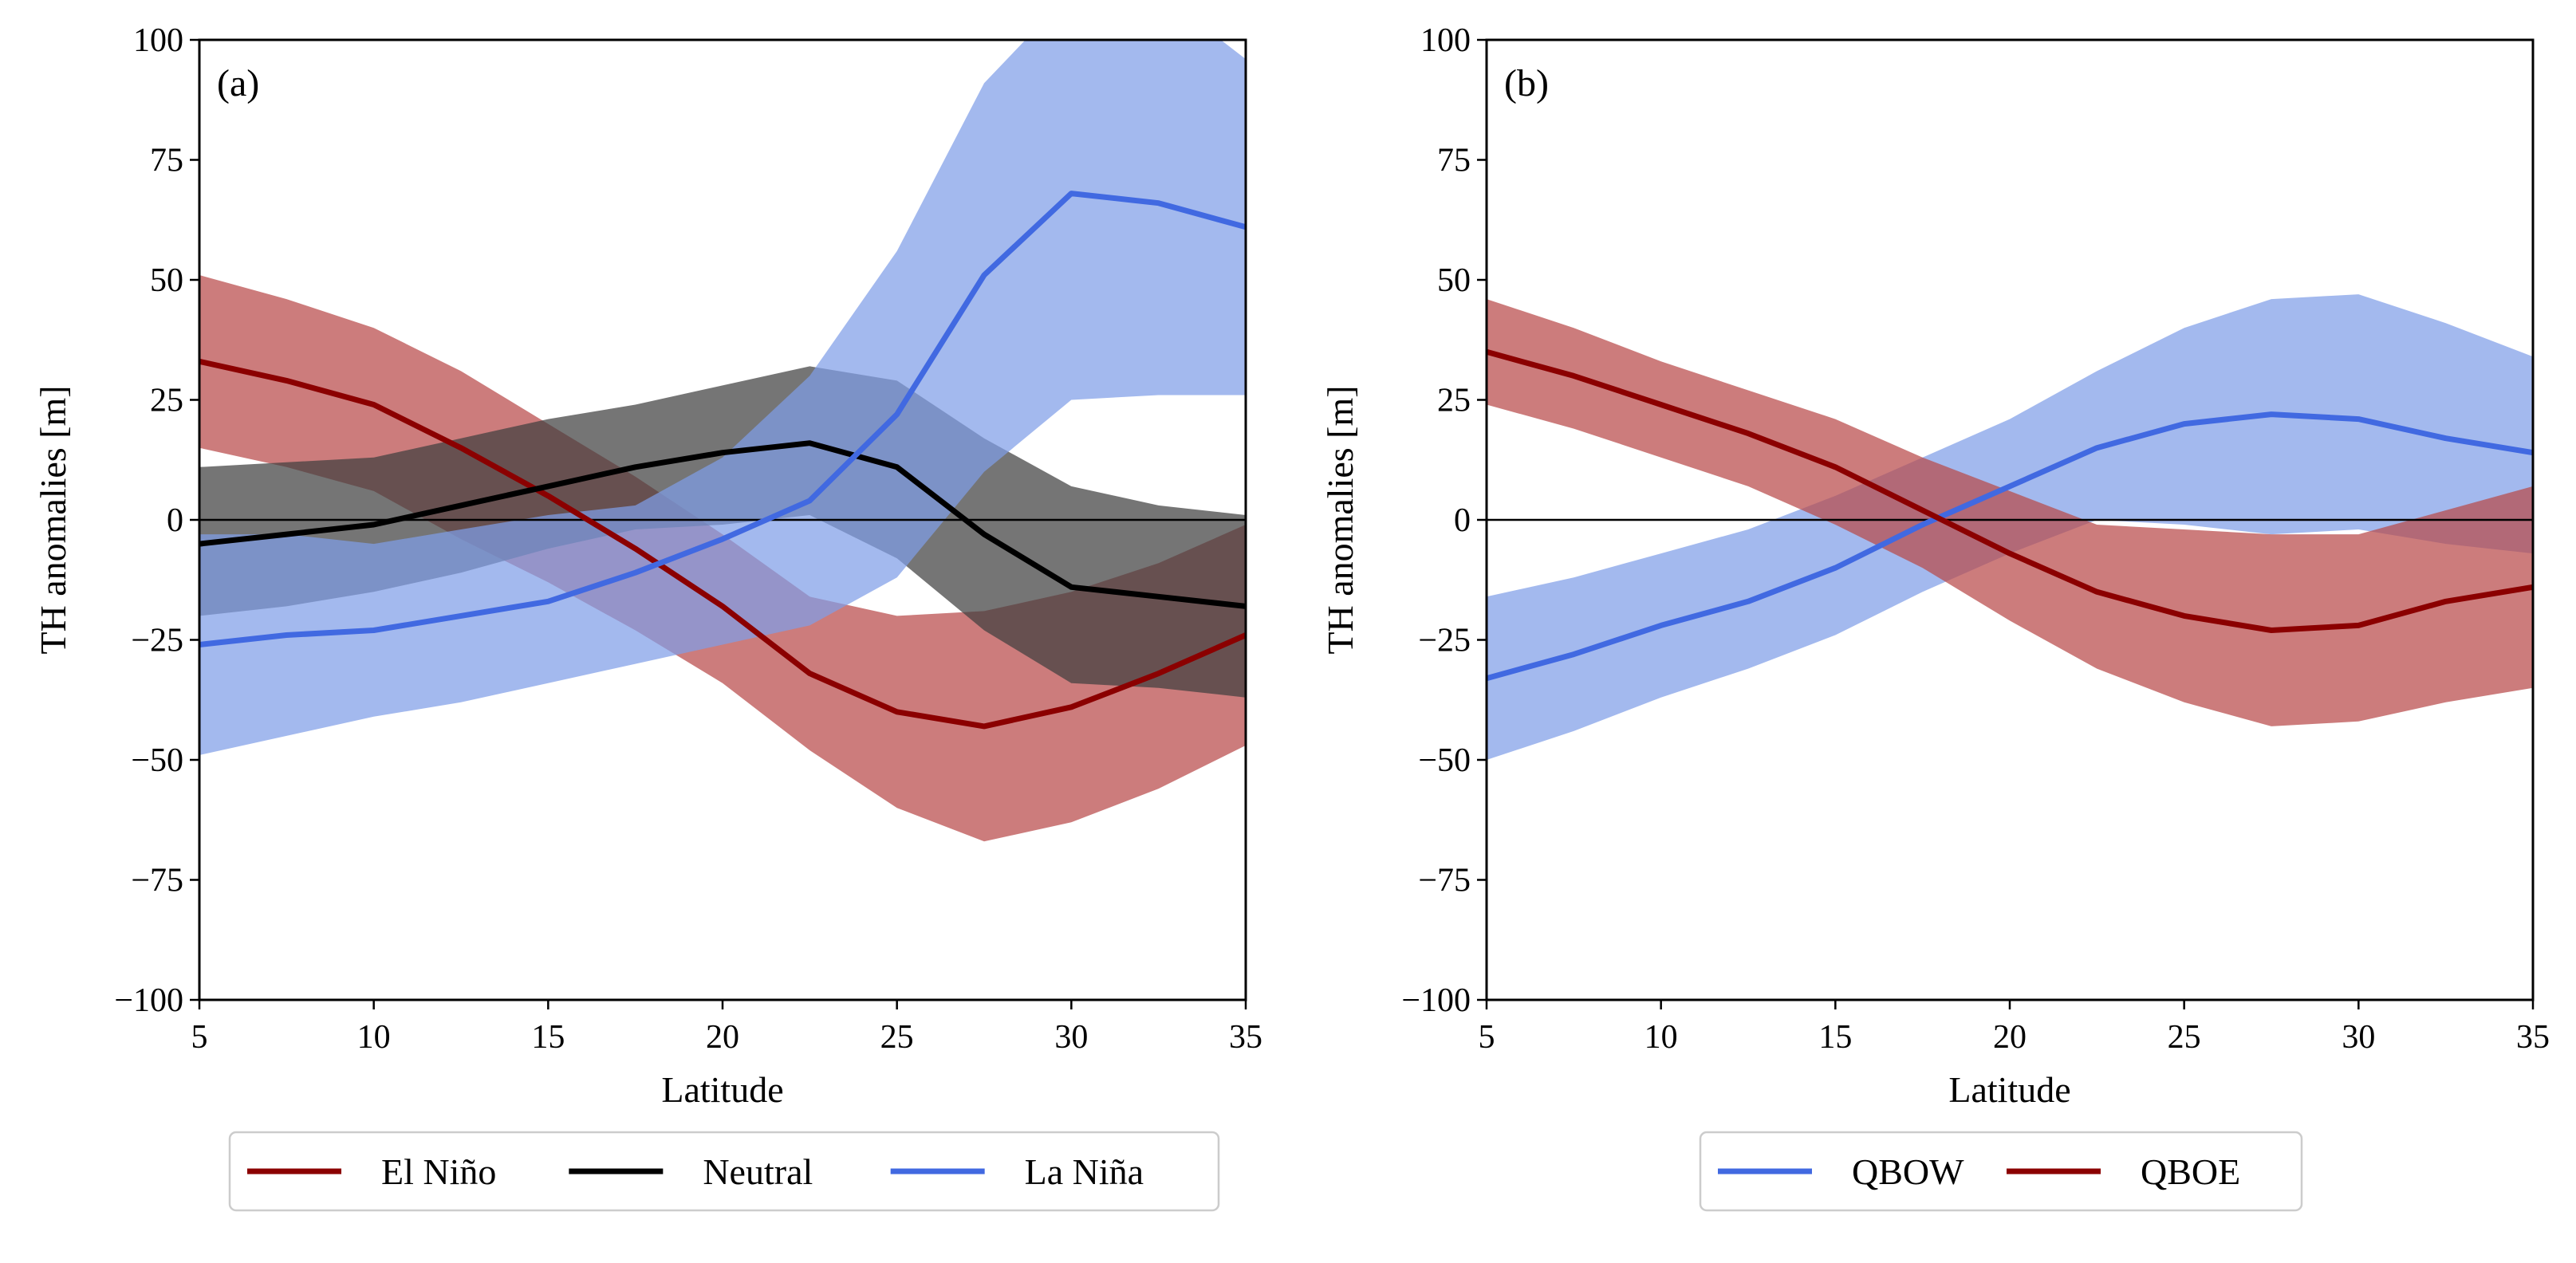 The width and height of the screenshot is (2576, 1263). I want to click on y-tick-label-b: 0, so click(1462, 520).